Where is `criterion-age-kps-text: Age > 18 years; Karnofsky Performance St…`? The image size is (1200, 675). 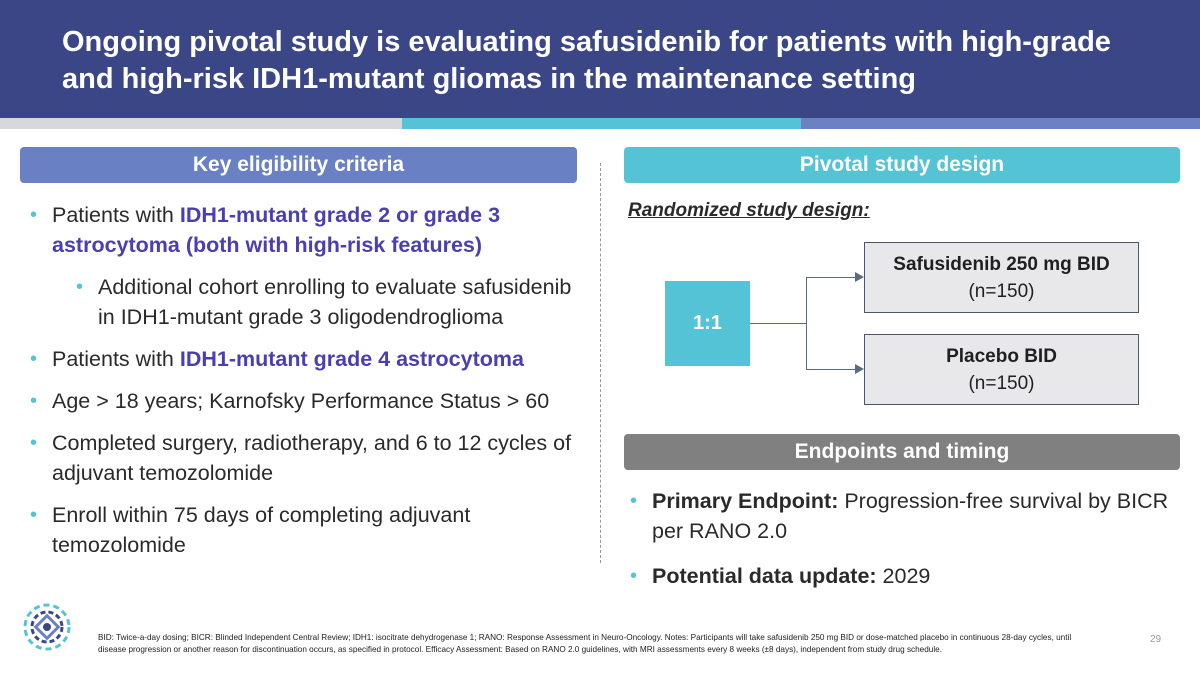
criterion-age-kps-text: Age > 18 years; Karnofsky Performance St… is located at coordinates (301, 401).